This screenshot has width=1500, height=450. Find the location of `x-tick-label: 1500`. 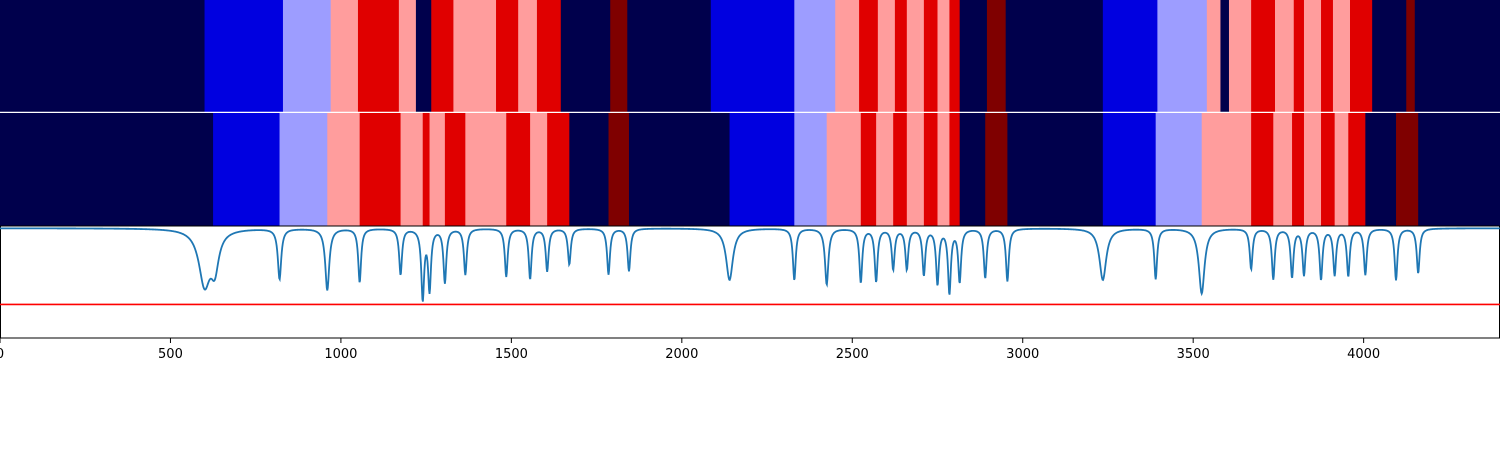

x-tick-label: 1500 is located at coordinates (511, 354).